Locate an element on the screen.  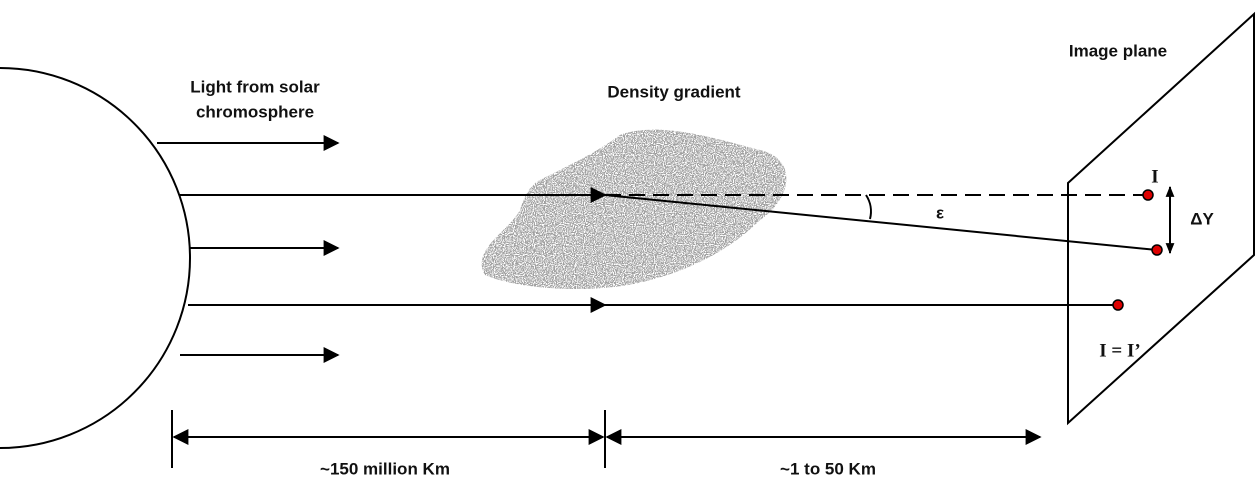
label: Image plane is located at coordinates (1118, 50).